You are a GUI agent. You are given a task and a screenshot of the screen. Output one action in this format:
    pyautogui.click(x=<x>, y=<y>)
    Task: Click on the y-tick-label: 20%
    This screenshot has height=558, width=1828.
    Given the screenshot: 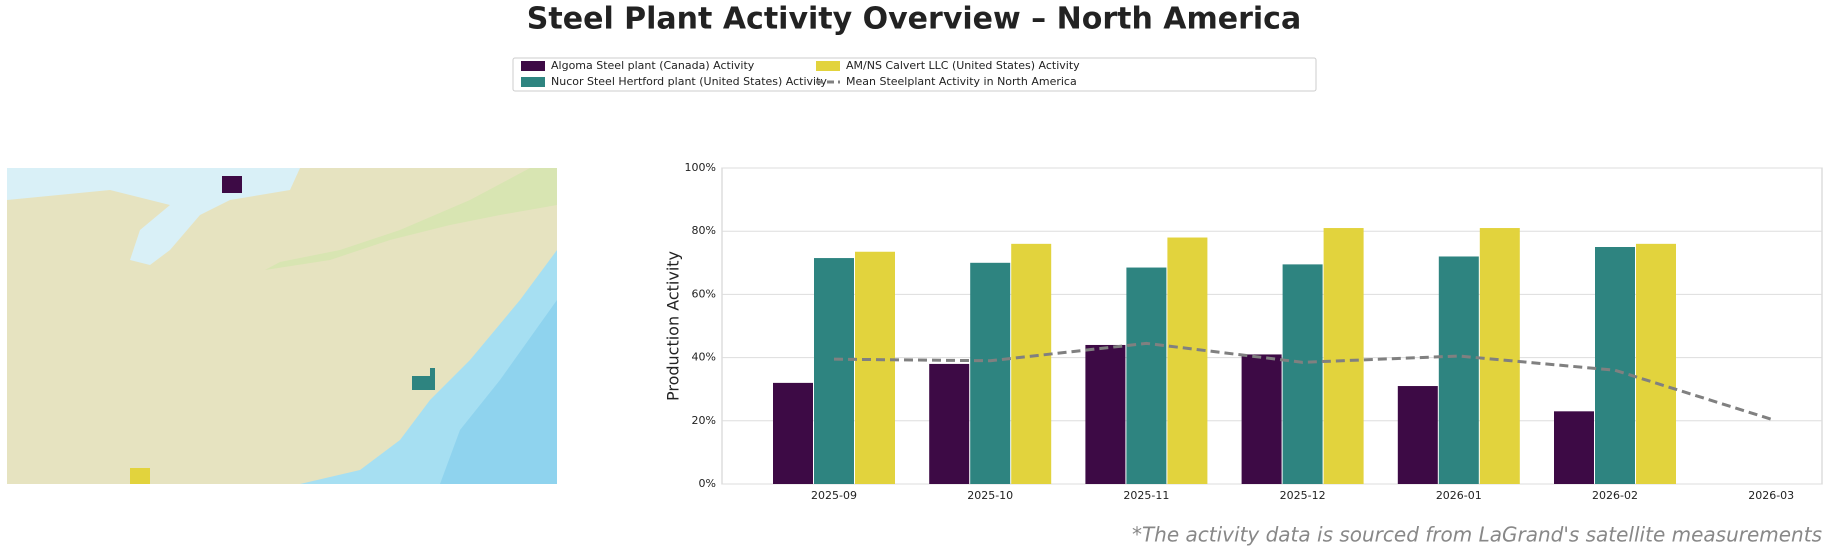 What is the action you would take?
    pyautogui.click(x=704, y=420)
    